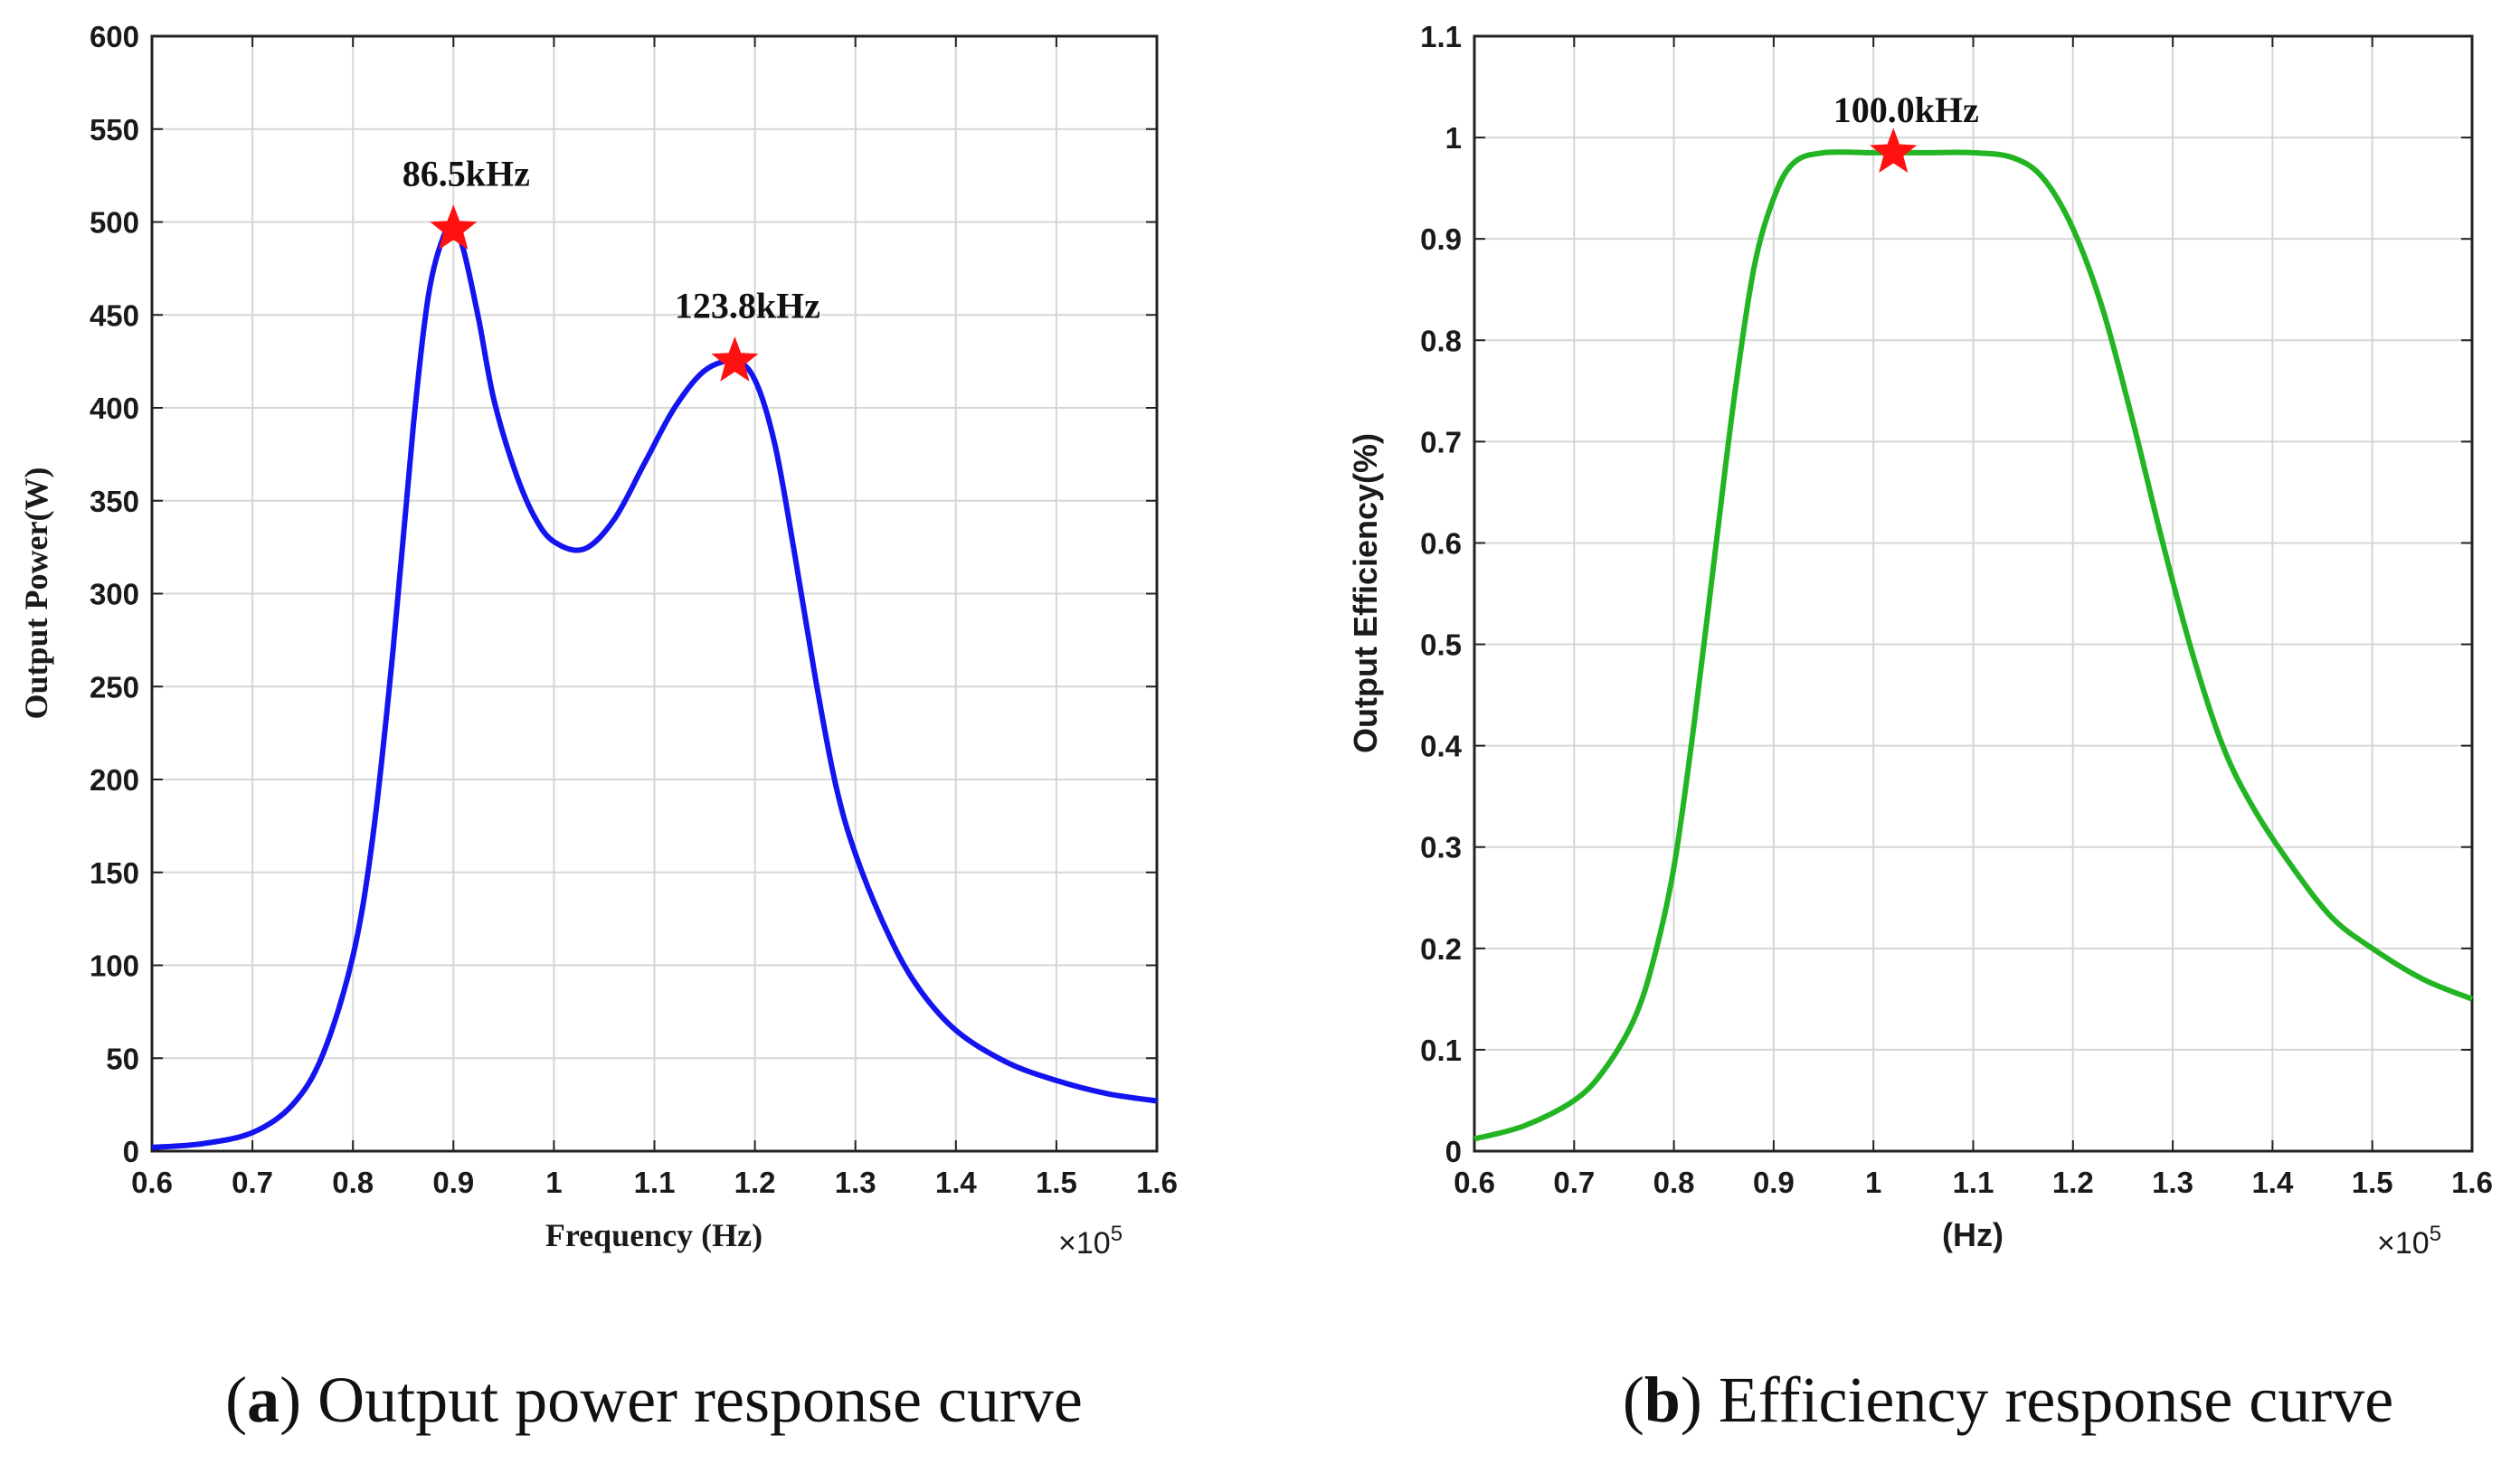 The height and width of the screenshot is (1464, 2520). What do you see at coordinates (115, 780) in the screenshot?
I see `chart-a-ytick-label: 200` at bounding box center [115, 780].